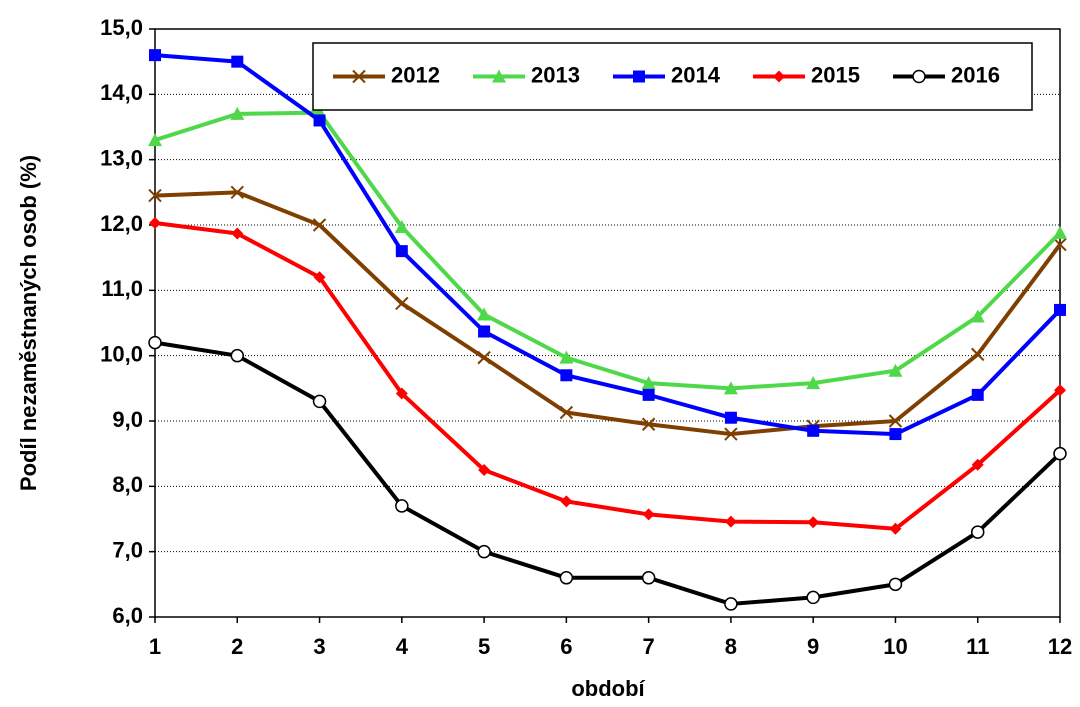 The image size is (1080, 707). Describe the element at coordinates (121, 353) in the screenshot. I see `y-tick-label: 10,0` at that location.